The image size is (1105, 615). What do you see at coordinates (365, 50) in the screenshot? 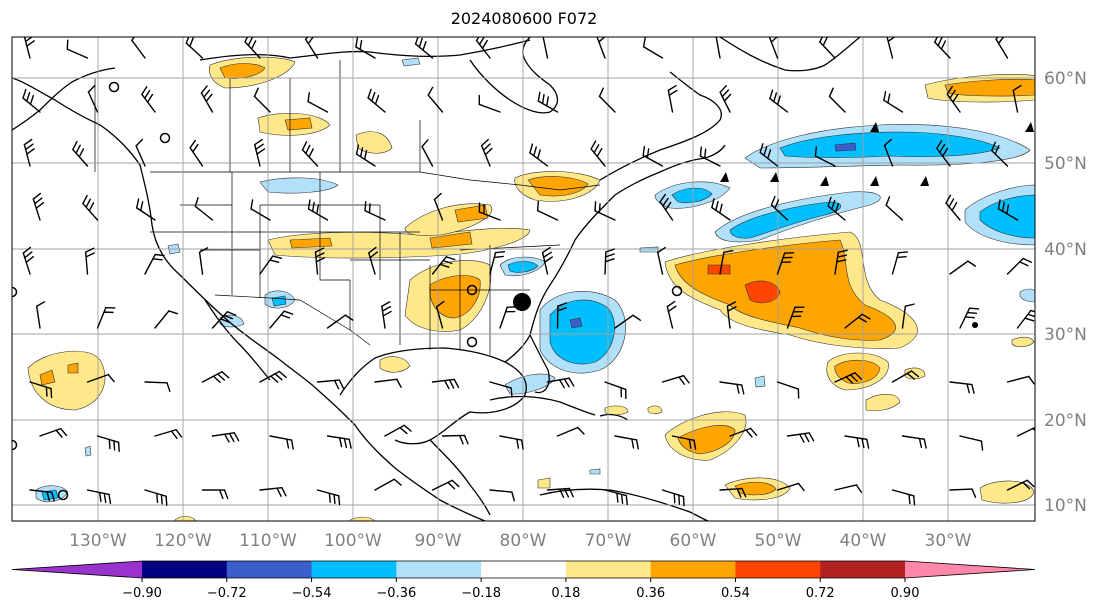
I see `coastline-arctic` at bounding box center [365, 50].